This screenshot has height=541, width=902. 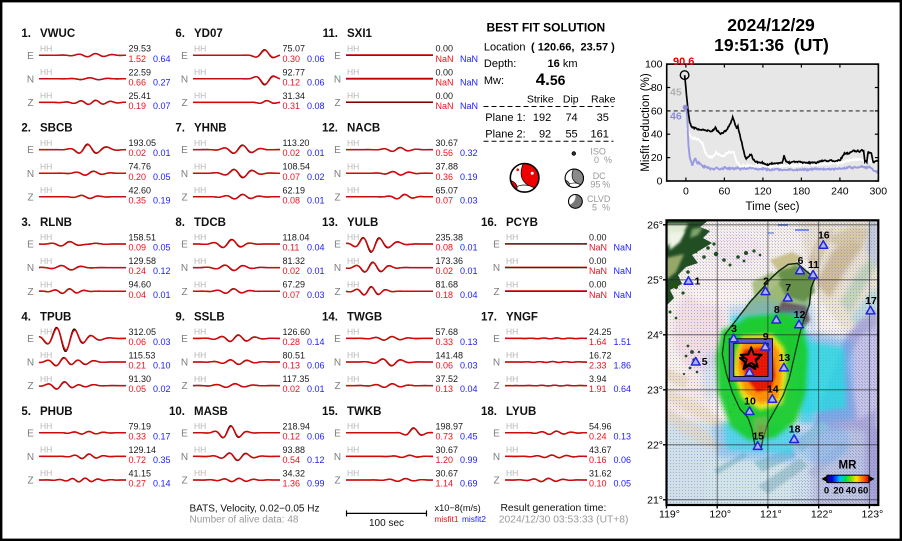 What do you see at coordinates (330, 412) in the screenshot?
I see `svg-text: 15.` at bounding box center [330, 412].